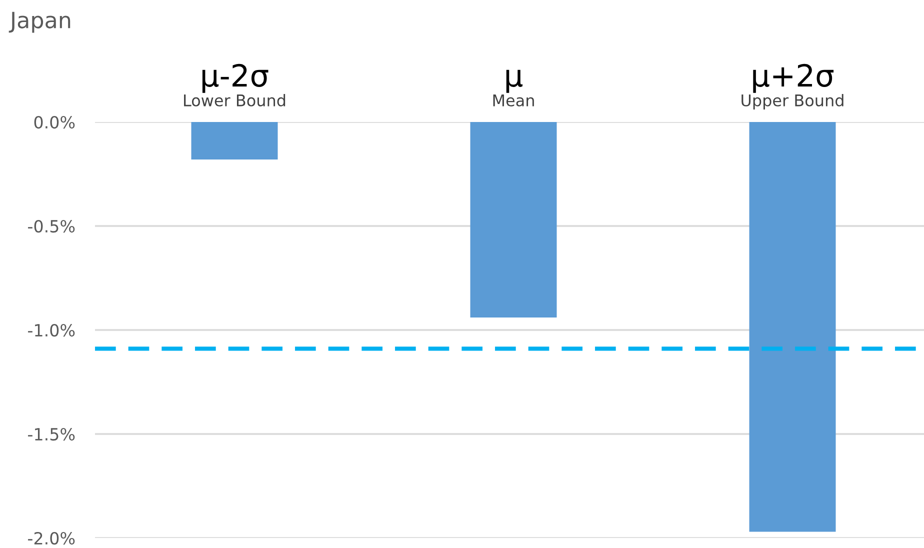 This screenshot has height=548, width=924. Describe the element at coordinates (51, 538) in the screenshot. I see `y-tick-label: -2.0%` at that location.